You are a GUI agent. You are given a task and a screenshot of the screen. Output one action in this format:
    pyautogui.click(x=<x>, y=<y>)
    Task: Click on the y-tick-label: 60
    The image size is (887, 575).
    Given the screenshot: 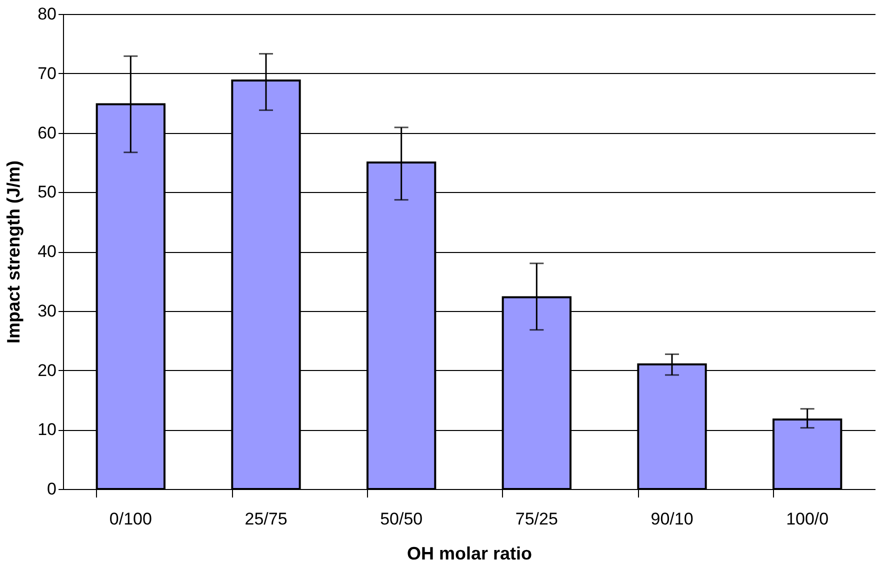 What is the action you would take?
    pyautogui.click(x=47, y=132)
    